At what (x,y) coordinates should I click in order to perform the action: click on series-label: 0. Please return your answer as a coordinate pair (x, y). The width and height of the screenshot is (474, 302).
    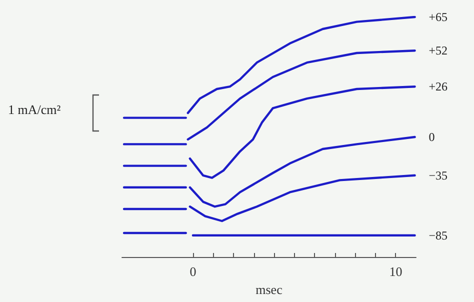
    Looking at the image, I should click on (431, 137).